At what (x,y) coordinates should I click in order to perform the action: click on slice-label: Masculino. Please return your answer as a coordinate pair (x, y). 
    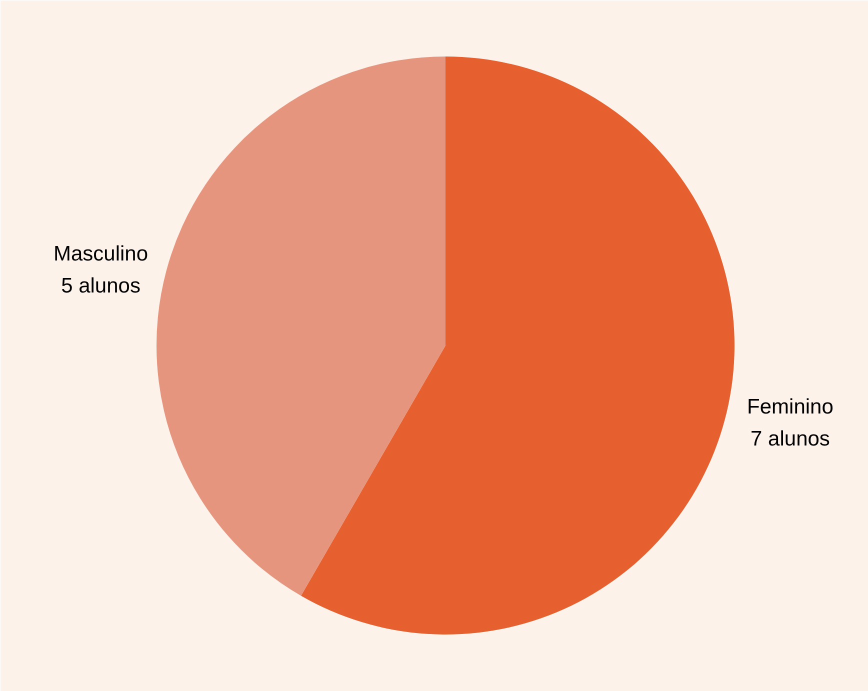
    Looking at the image, I should click on (100, 254).